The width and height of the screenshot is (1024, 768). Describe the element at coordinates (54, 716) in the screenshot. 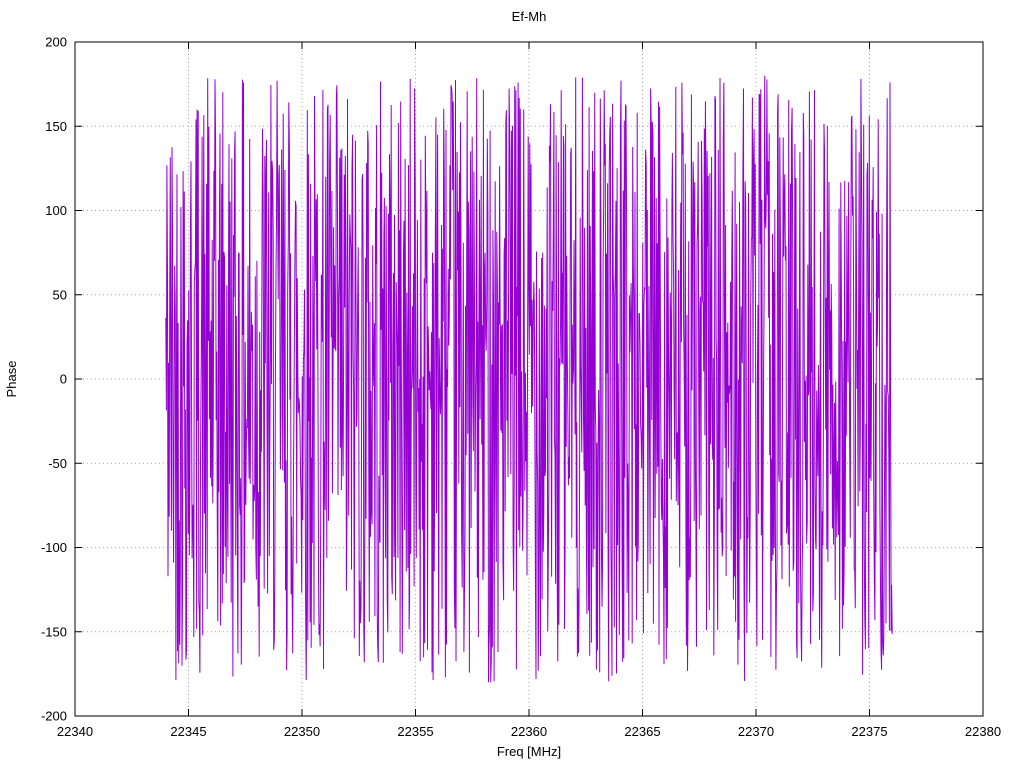

I see `y-tick-label: -200` at that location.